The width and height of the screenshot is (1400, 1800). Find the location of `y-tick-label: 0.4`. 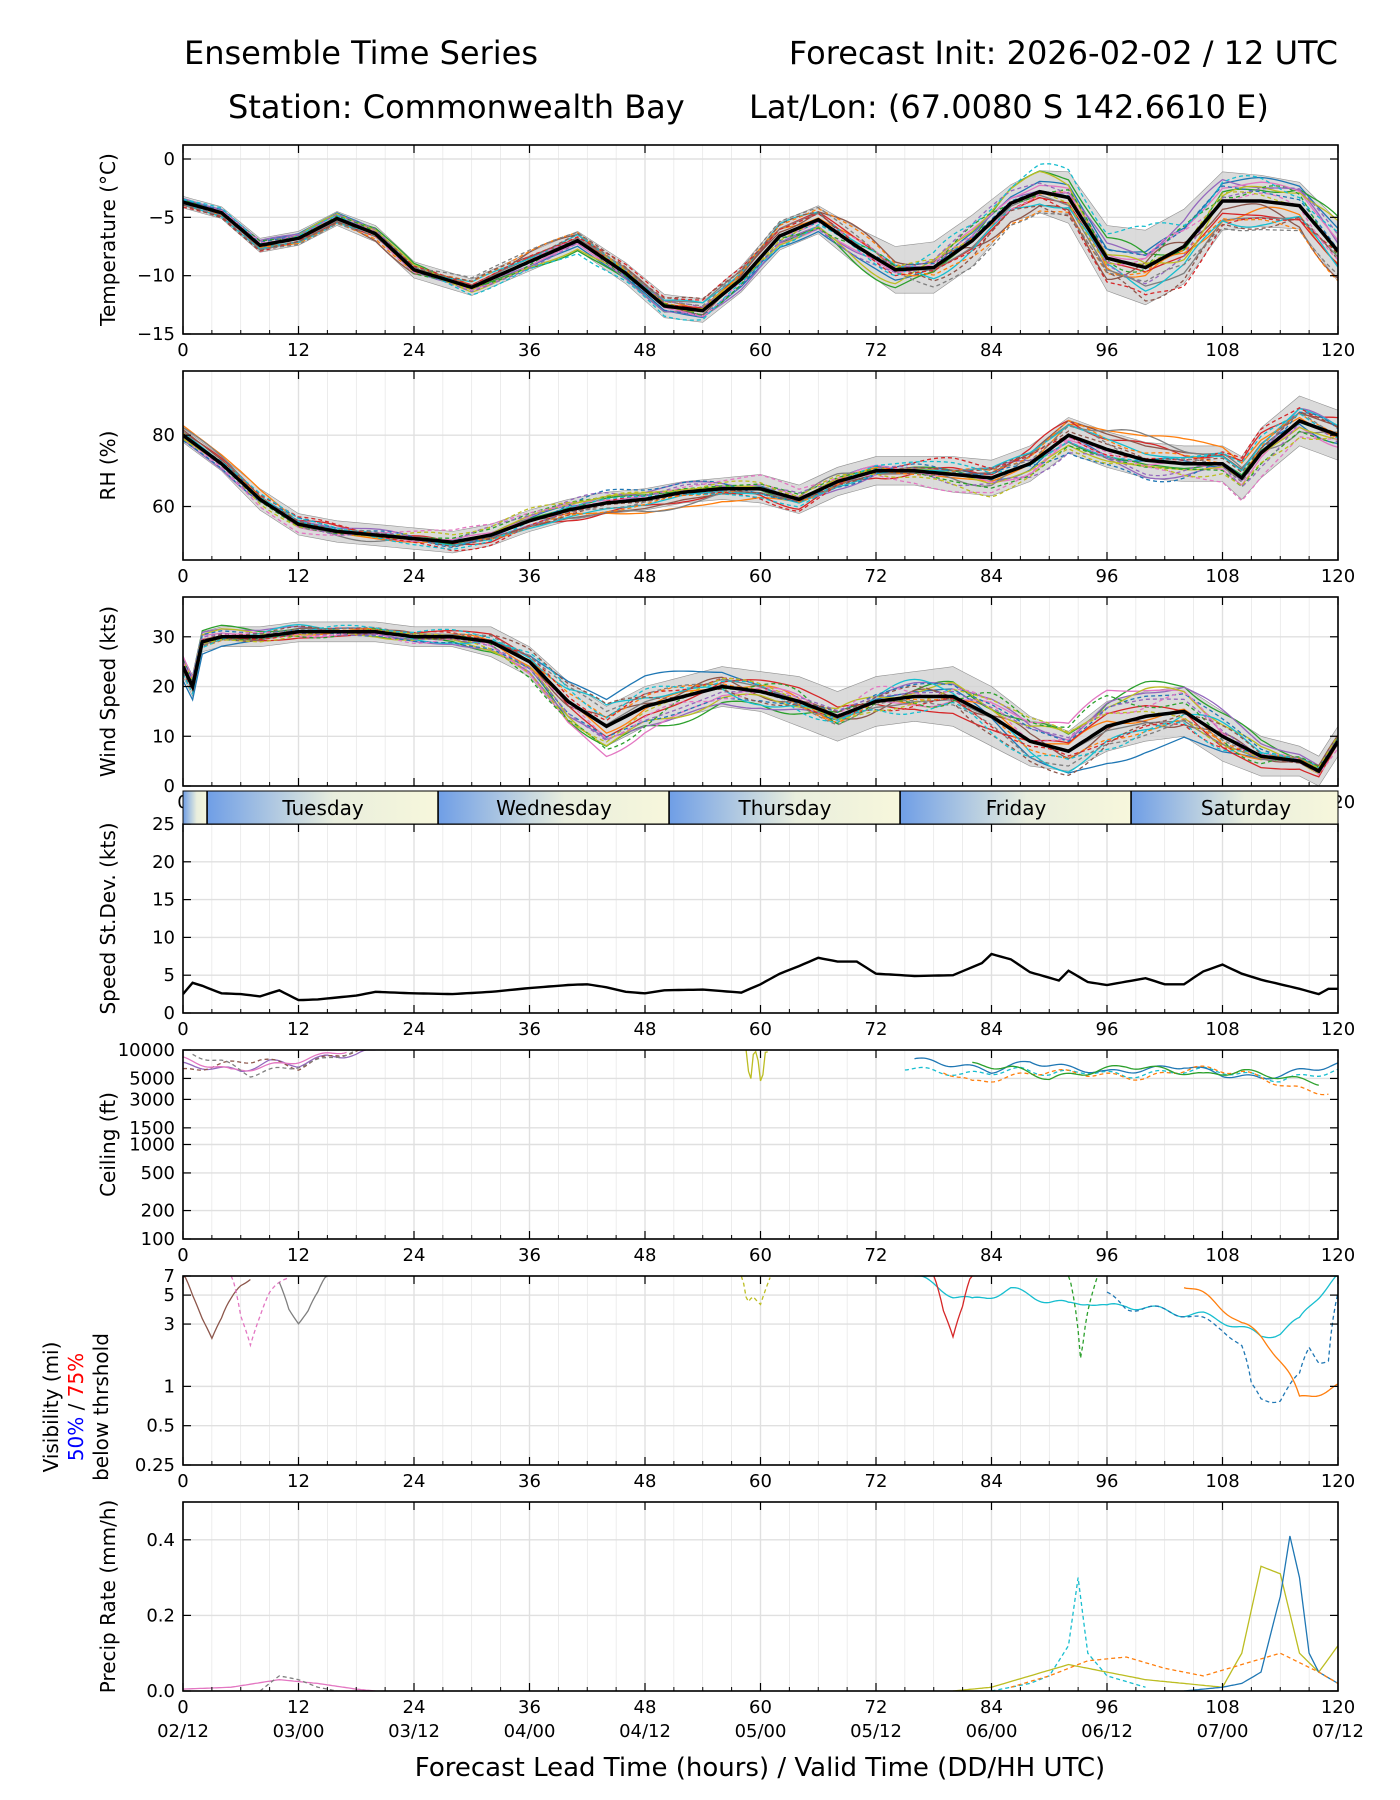

y-tick-label: 0.4 is located at coordinates (160, 1540).